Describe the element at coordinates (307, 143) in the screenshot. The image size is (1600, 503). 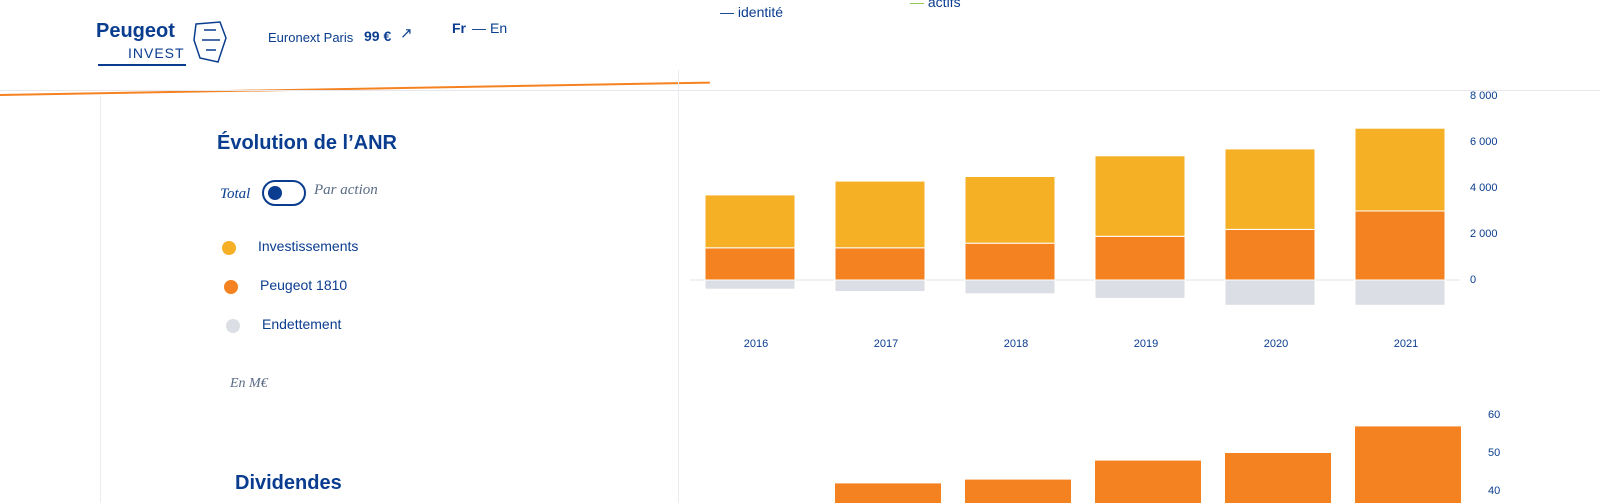
I see `chart-title: Évolution de l’ANR` at that location.